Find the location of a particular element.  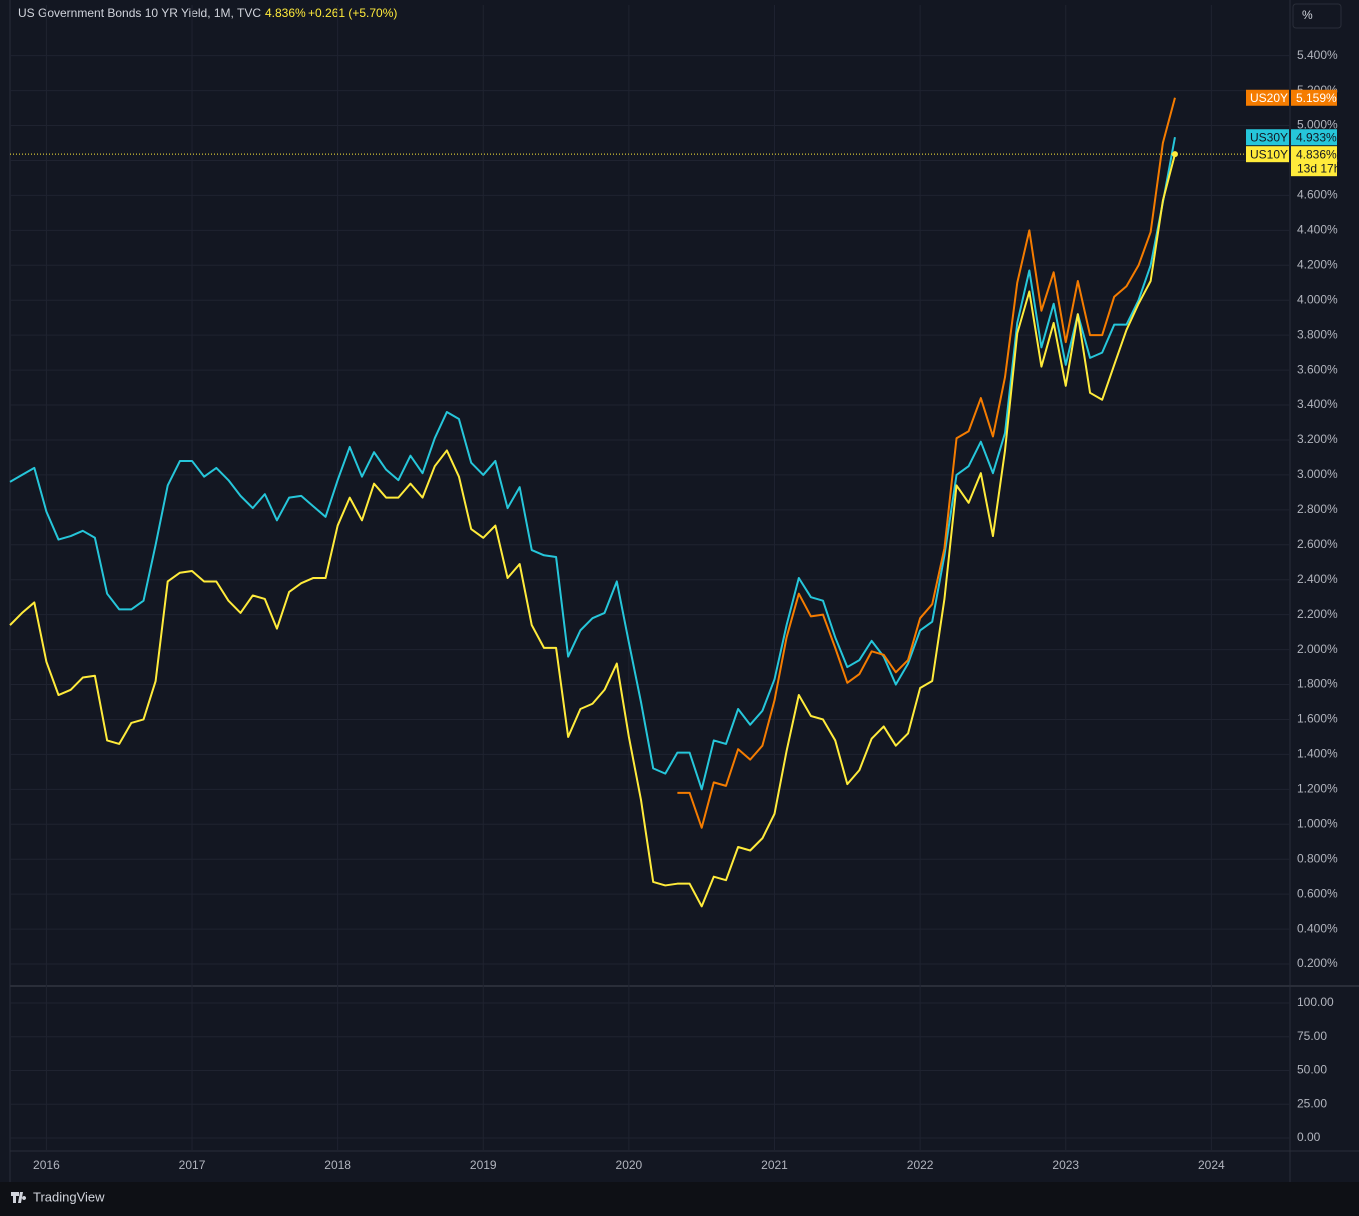

x-tick-label: 2016 is located at coordinates (46, 1165).